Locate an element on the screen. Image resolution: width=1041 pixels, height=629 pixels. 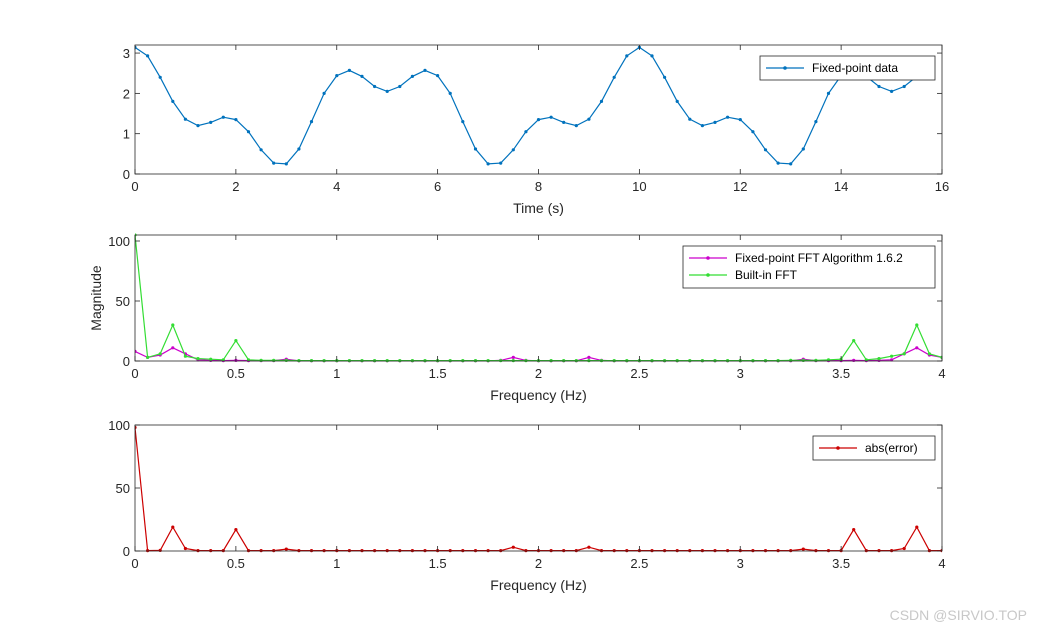
y-tick-label: 50 is located at coordinates (123, 301).